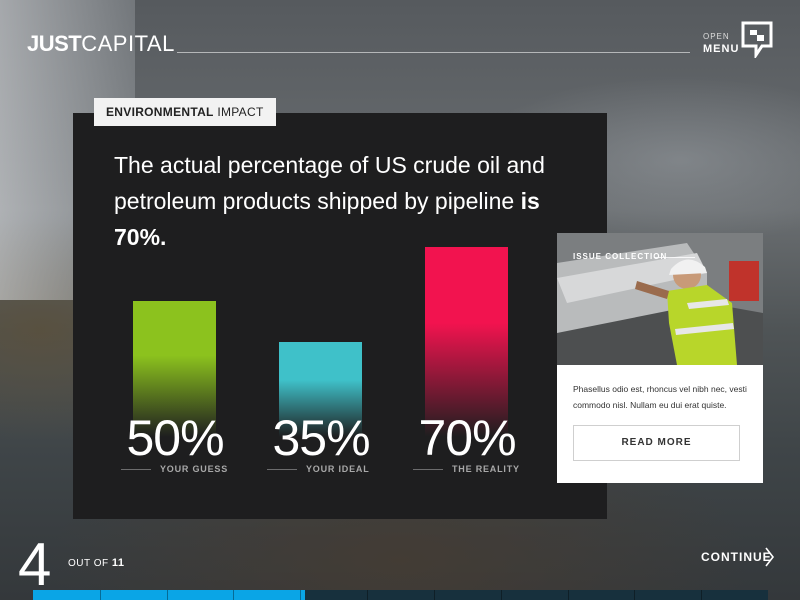  Describe the element at coordinates (736, 557) in the screenshot. I see `continue-button: CONTINUE` at that location.